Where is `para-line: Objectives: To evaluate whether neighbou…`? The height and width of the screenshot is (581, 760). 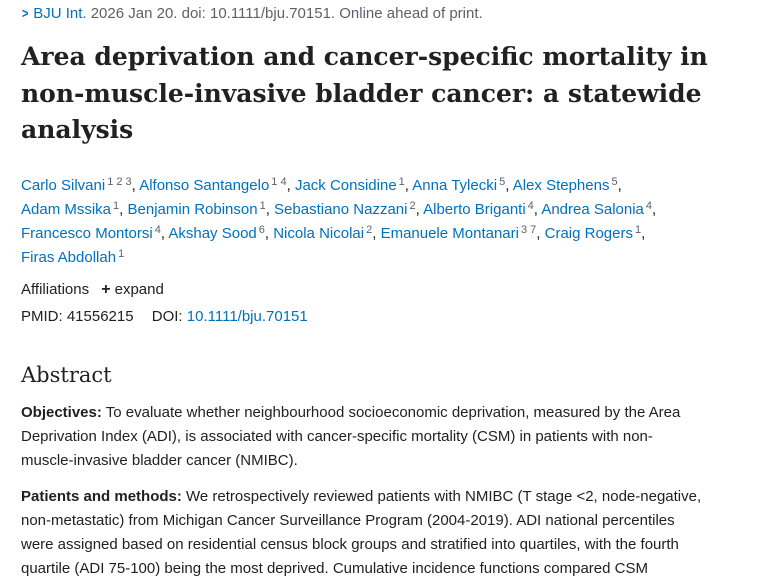
para-line: Objectives: To evaluate whether neighbou… is located at coordinates (383, 413).